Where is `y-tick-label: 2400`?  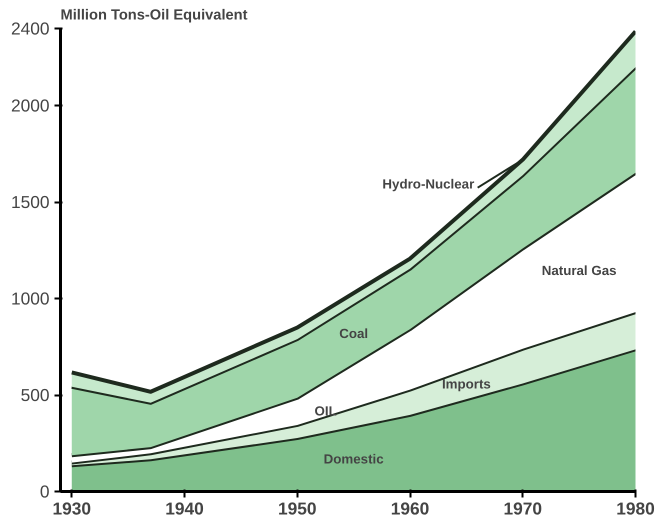 y-tick-label: 2400 is located at coordinates (30, 28).